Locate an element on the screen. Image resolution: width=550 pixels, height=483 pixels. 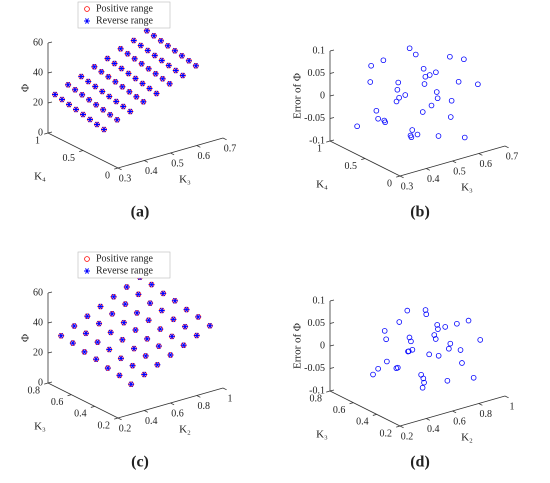
z-tick-label: -0.05 is located at coordinates (314, 368).